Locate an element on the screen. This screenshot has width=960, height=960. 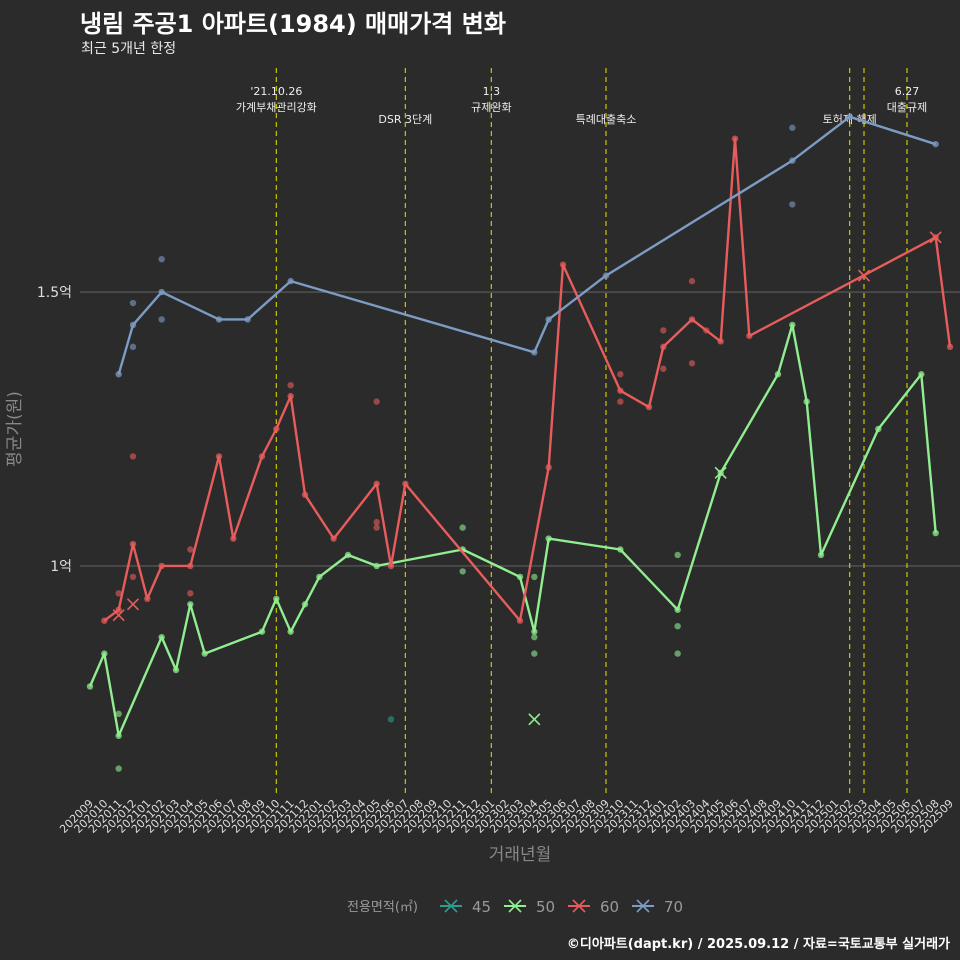
legend: 전용면적(㎡) 45 50 60 70 is located at coordinates (515, 907).